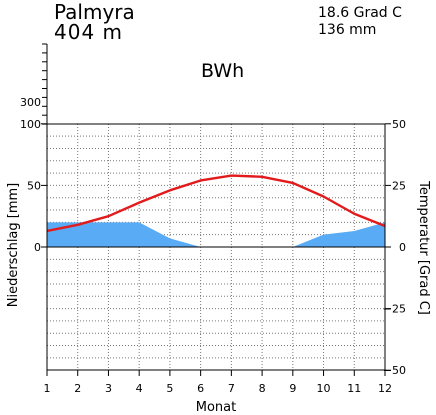 The image size is (436, 415). Describe the element at coordinates (216, 203) in the screenshot. I see `temperature-line` at that location.